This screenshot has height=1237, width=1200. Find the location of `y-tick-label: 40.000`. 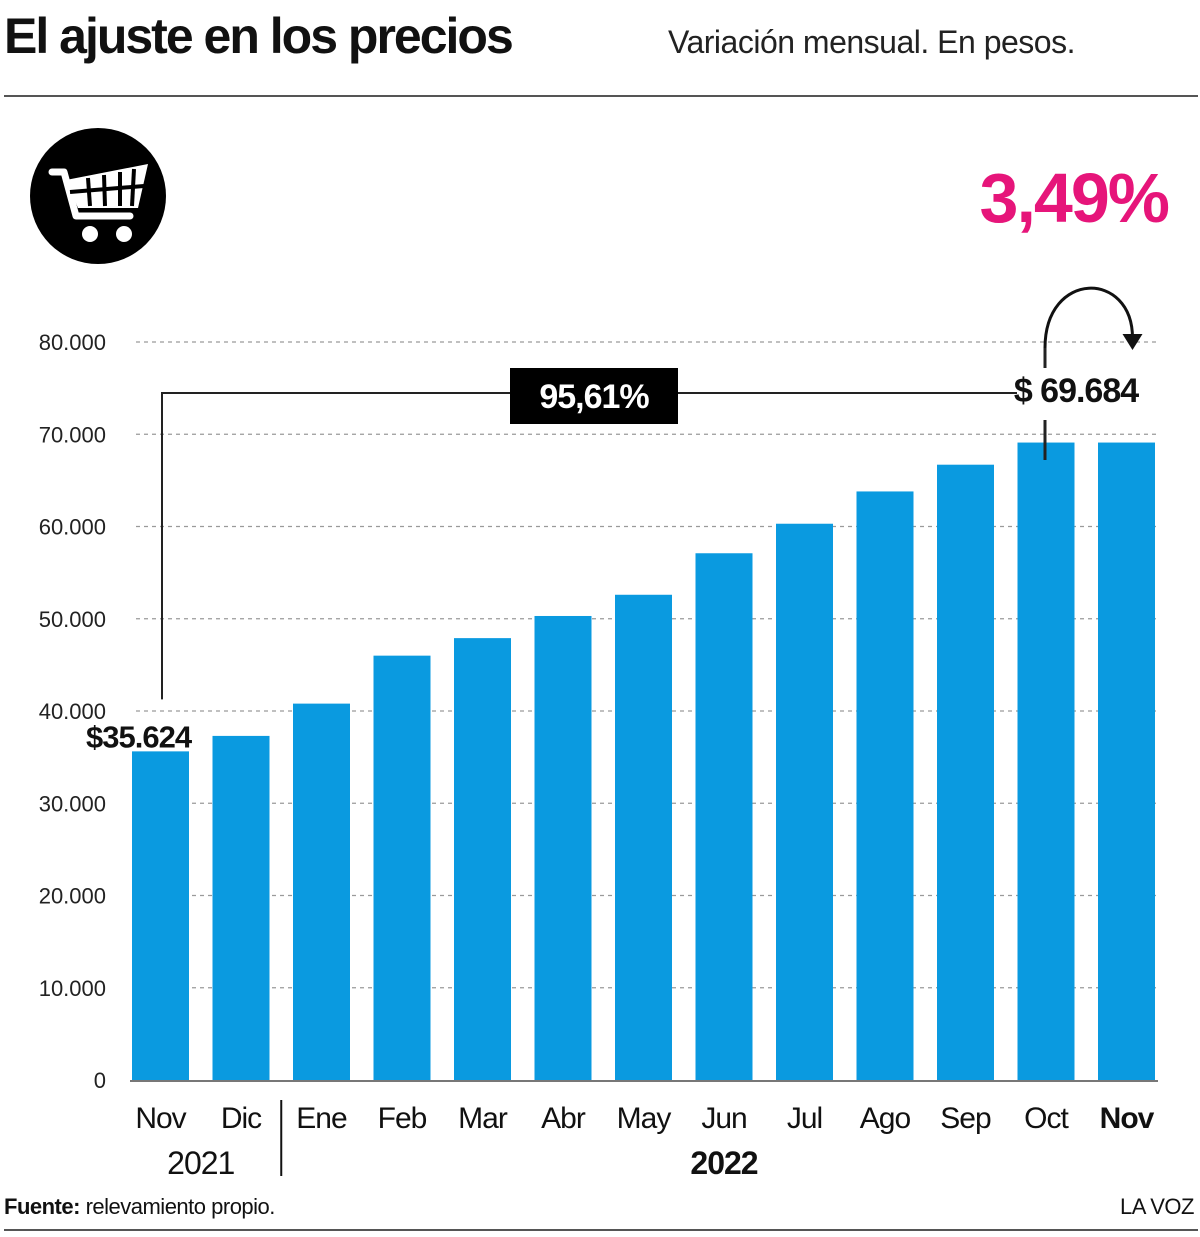

y-tick-label: 40.000 is located at coordinates (72, 711).